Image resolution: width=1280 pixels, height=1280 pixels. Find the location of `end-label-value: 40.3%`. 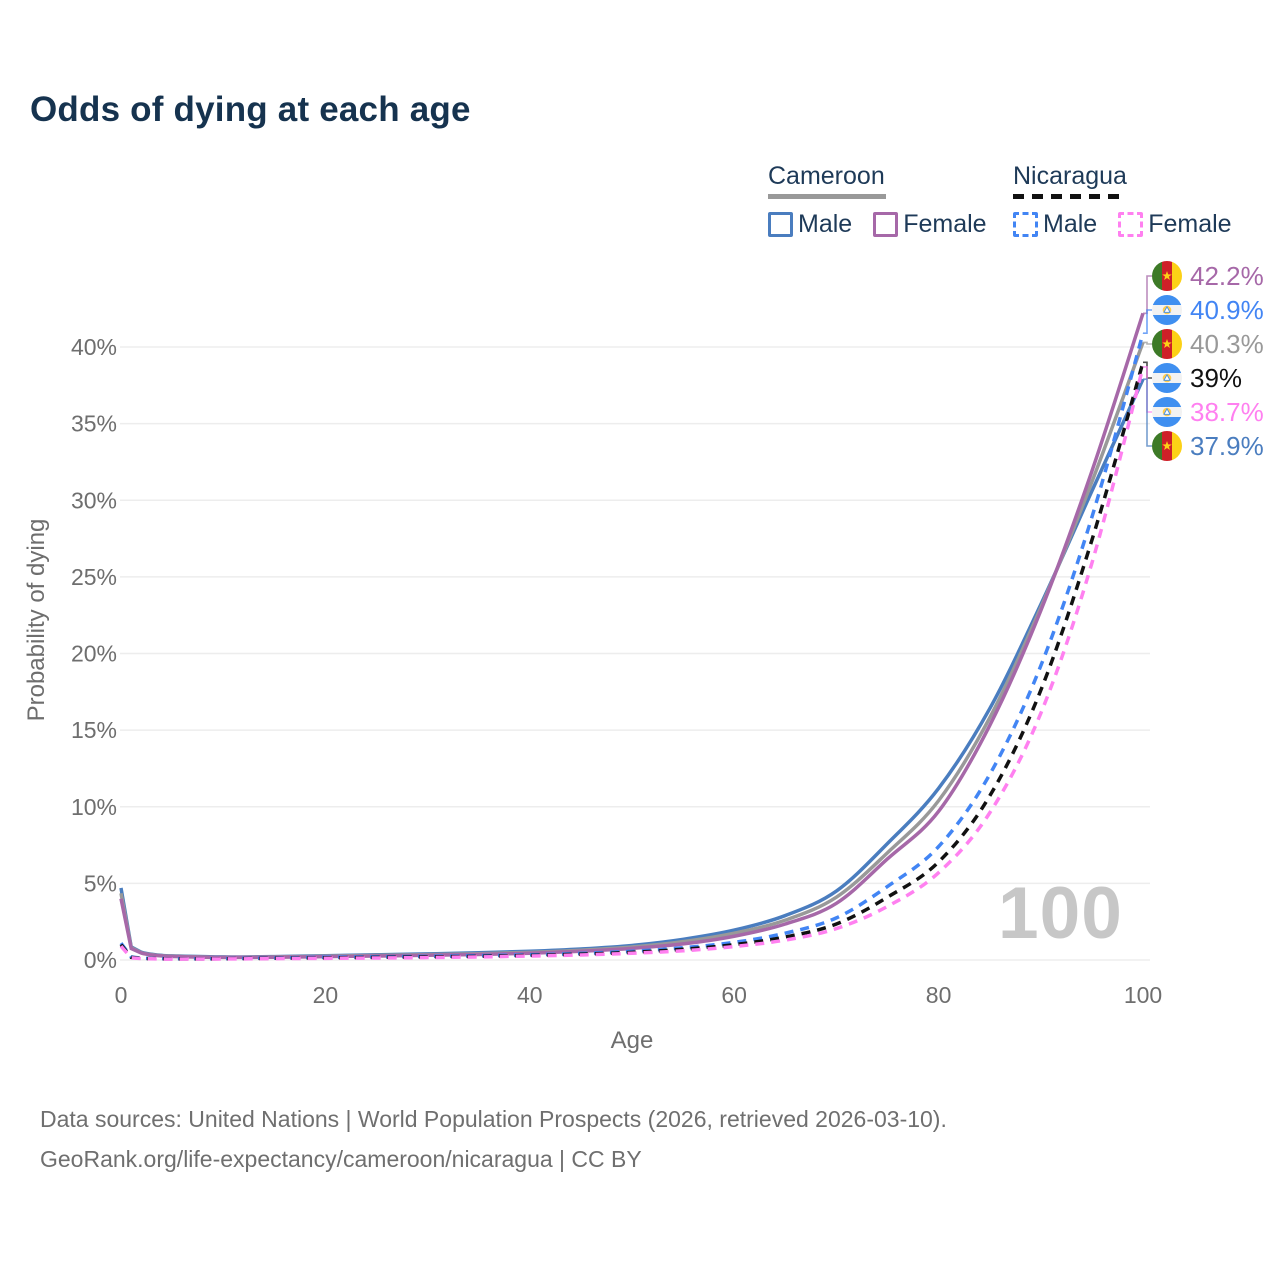

end-label-value: 40.3% is located at coordinates (1227, 343).